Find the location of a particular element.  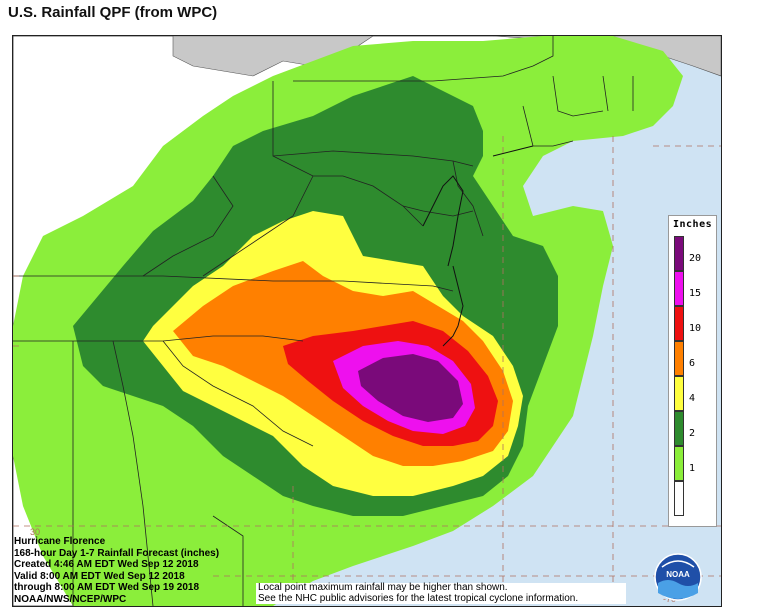

legend-label-20: 20 is located at coordinates (695, 258).